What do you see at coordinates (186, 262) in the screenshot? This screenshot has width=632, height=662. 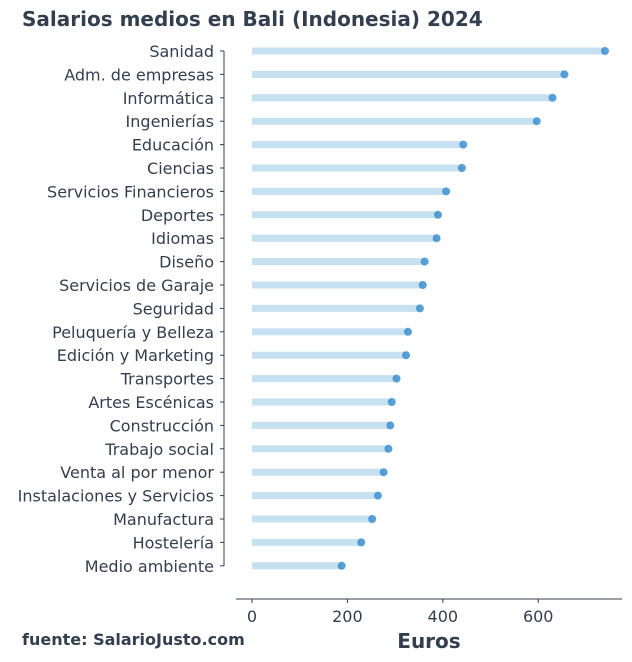 I see `category-label: Diseño` at bounding box center [186, 262].